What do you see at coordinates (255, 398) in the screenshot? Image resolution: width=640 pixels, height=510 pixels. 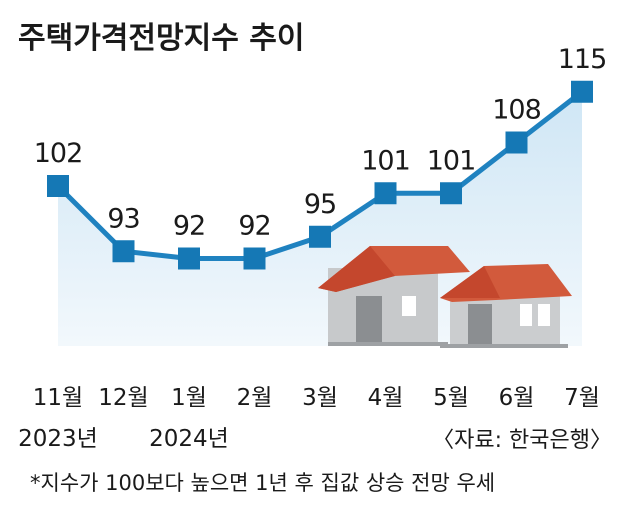 I see `x-tick-label: 2월` at bounding box center [255, 398].